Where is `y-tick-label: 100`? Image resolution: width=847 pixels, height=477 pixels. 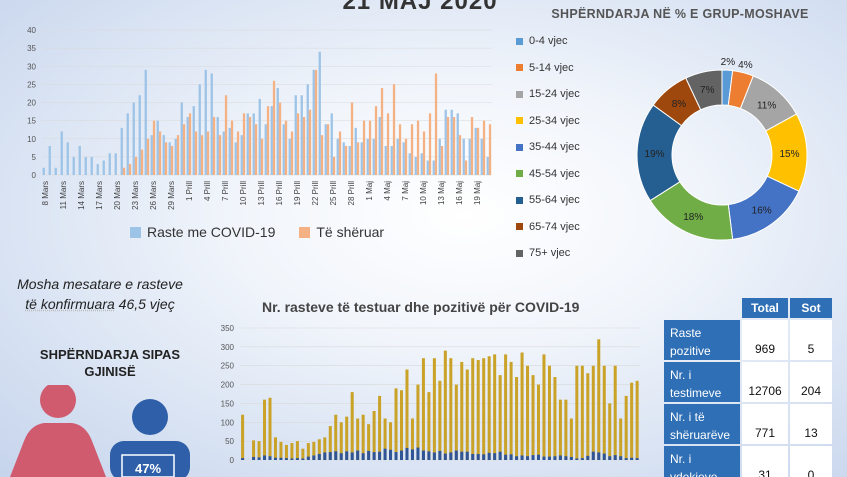 y-tick-label: 100 is located at coordinates (228, 422).